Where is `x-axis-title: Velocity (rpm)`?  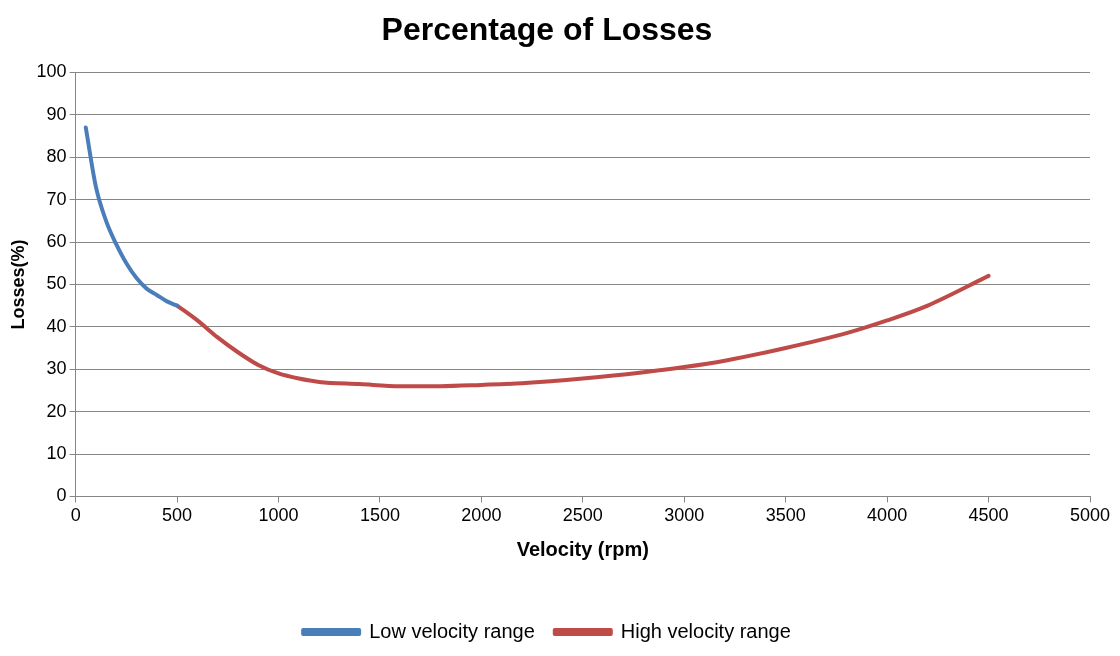 x-axis-title: Velocity (rpm) is located at coordinates (582, 548).